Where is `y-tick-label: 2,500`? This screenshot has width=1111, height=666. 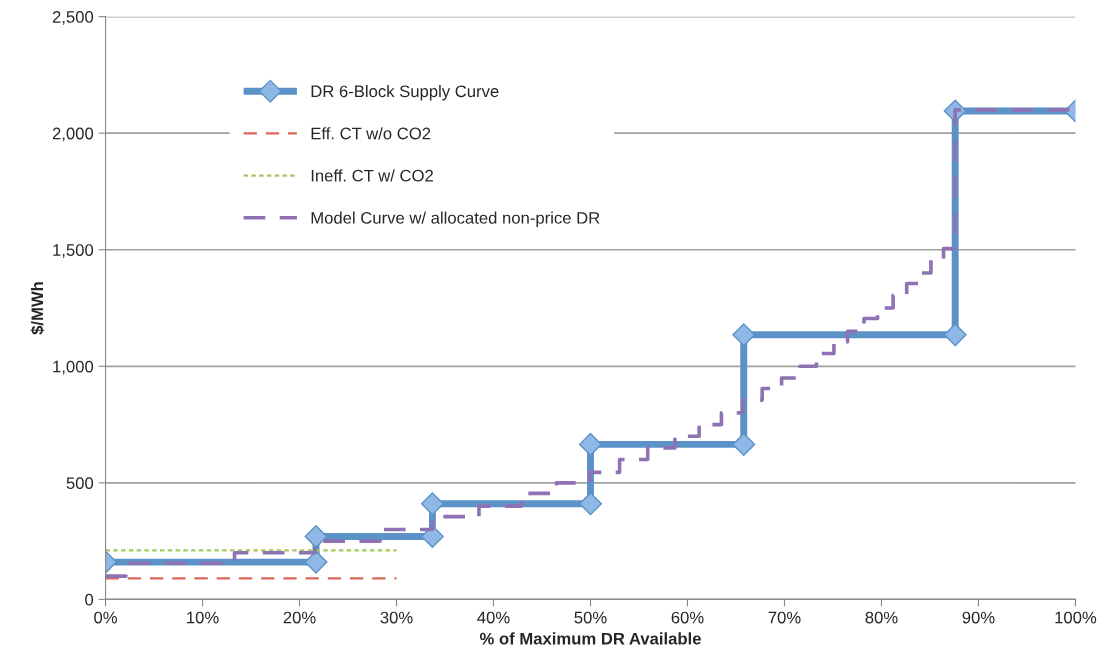
y-tick-label: 2,500 is located at coordinates (73, 18).